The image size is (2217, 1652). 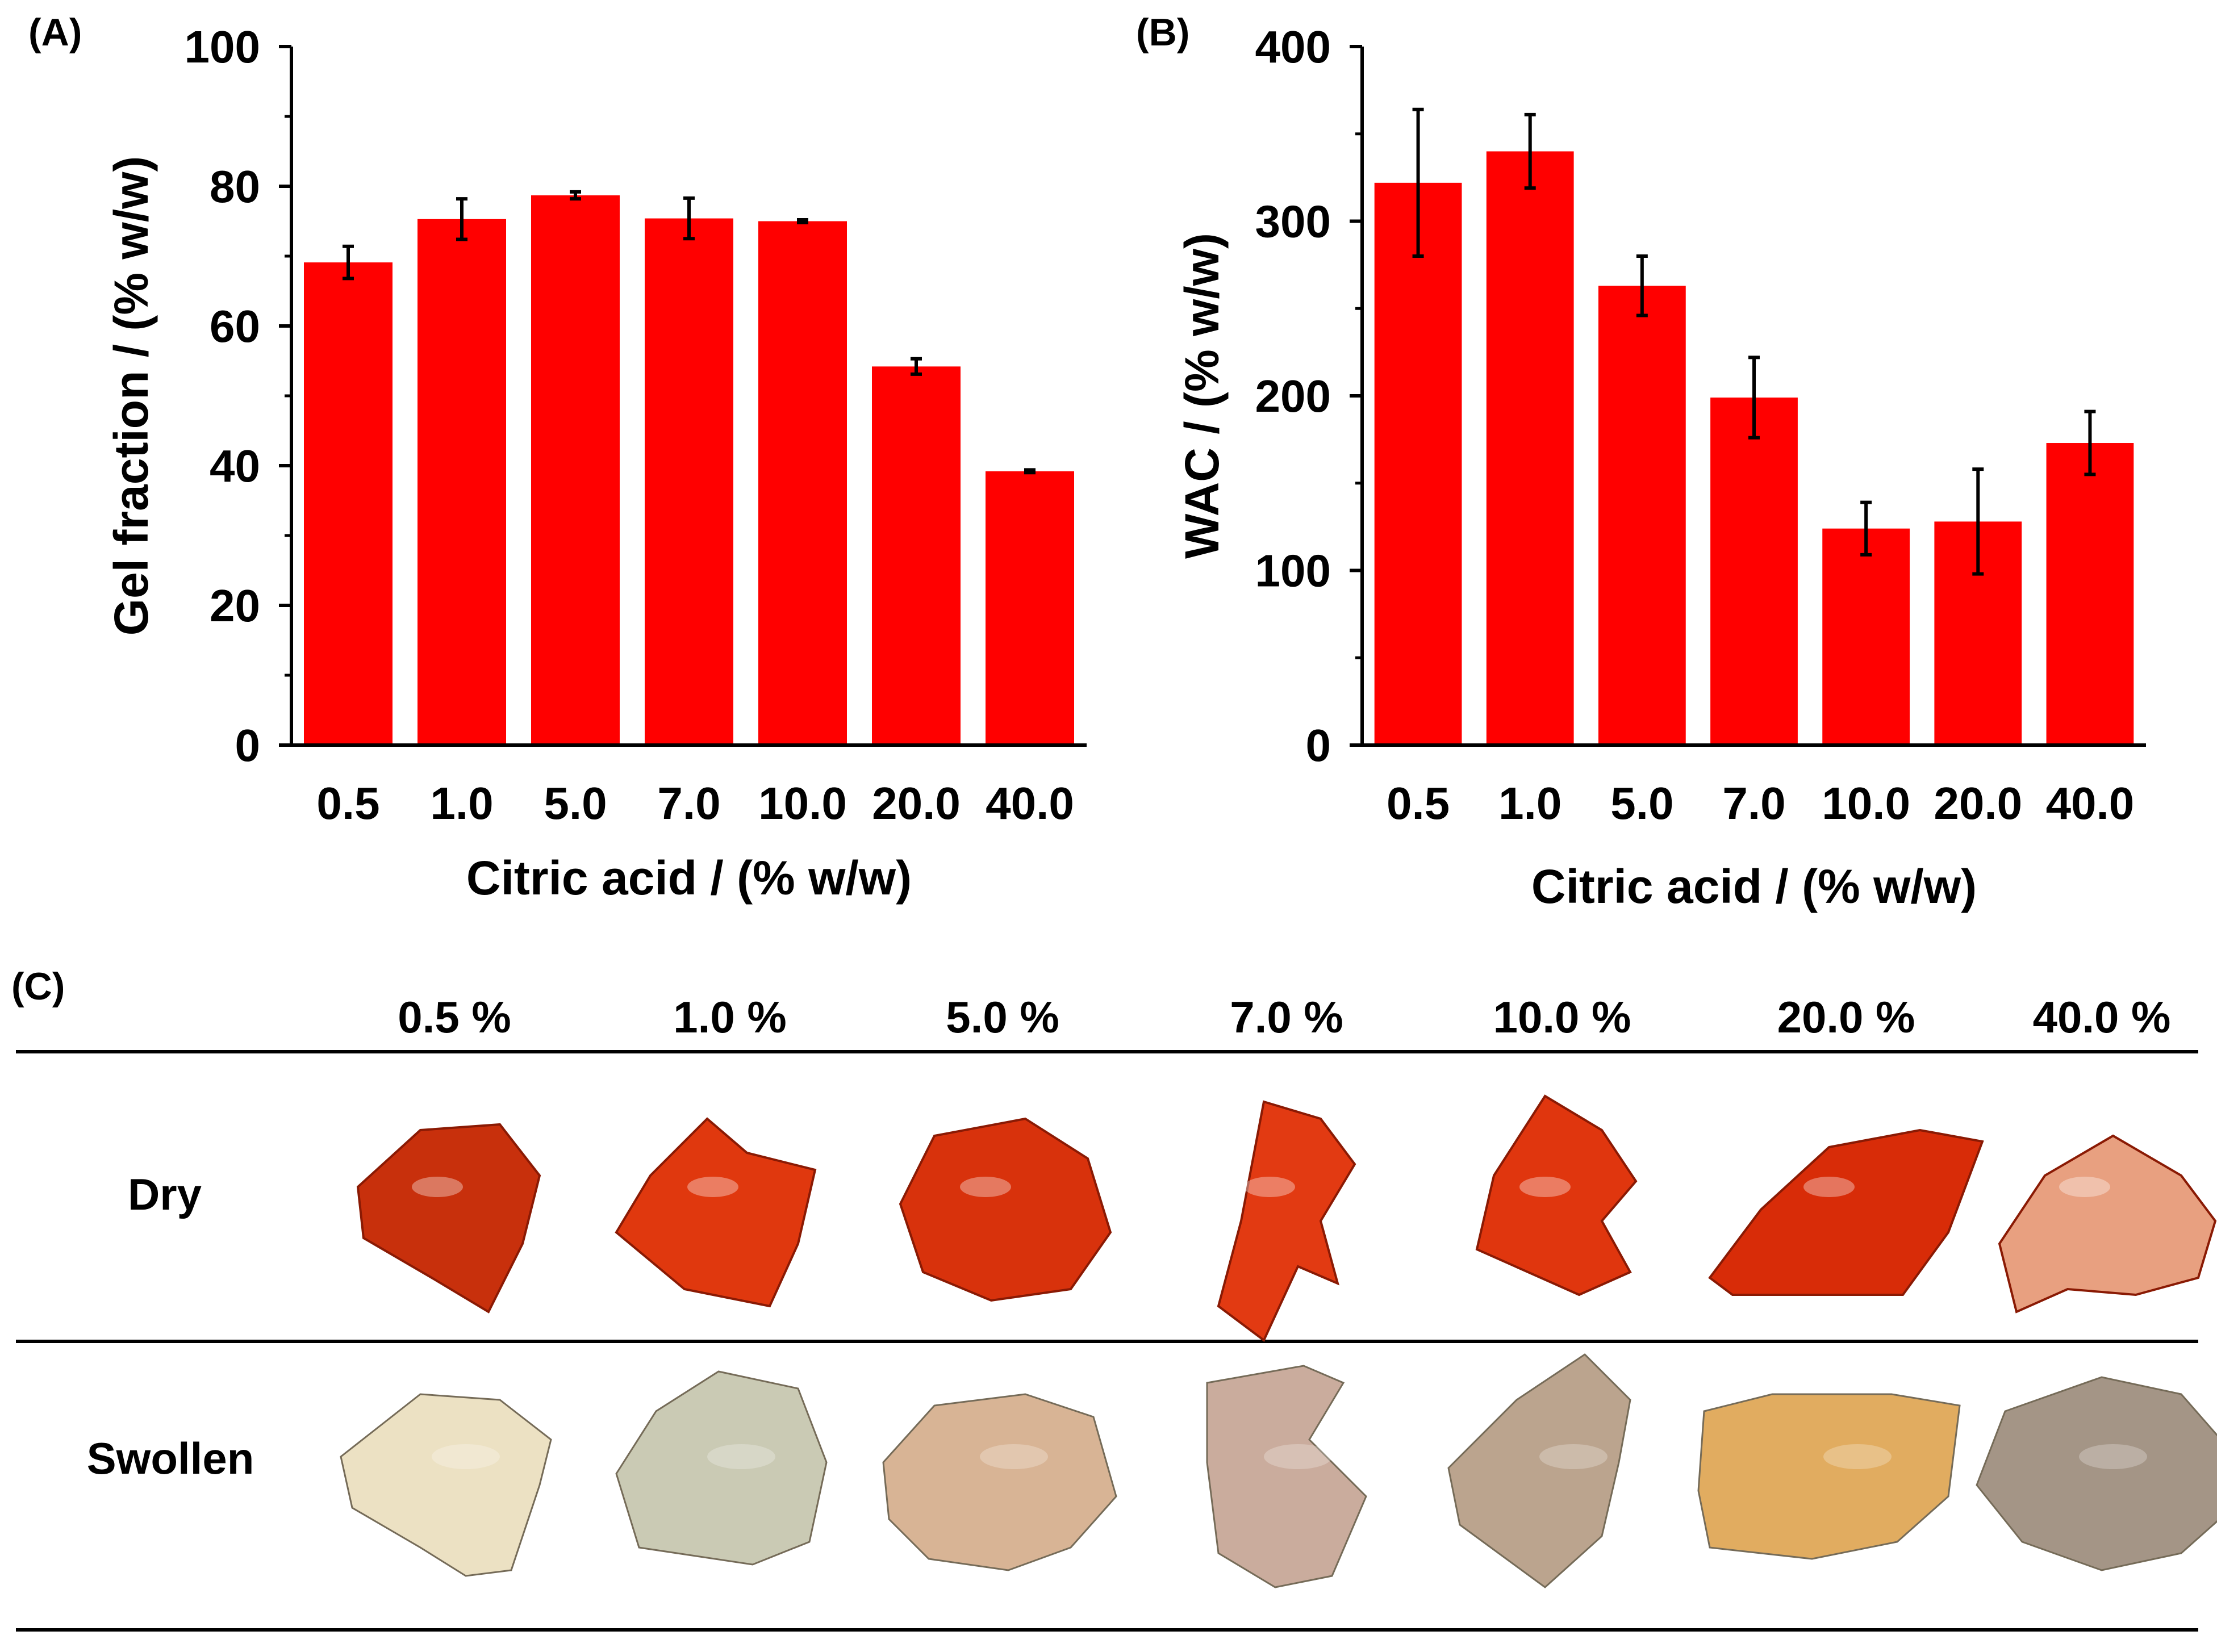 What do you see at coordinates (1562, 1017) in the screenshot?
I see `column-header: 10.0 %` at bounding box center [1562, 1017].